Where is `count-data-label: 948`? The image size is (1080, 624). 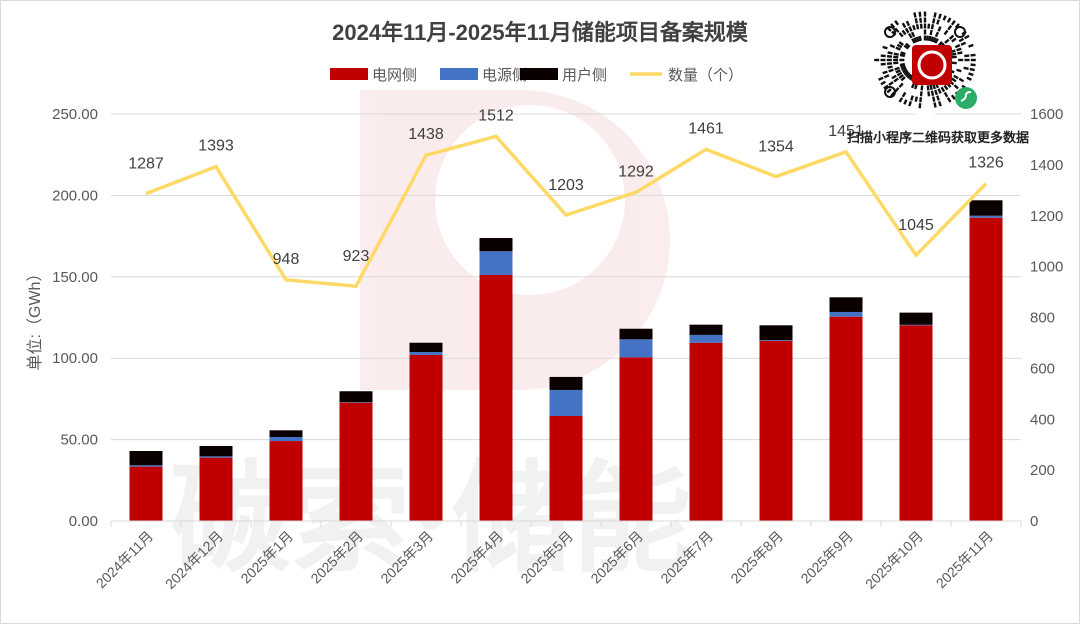 count-data-label: 948 is located at coordinates (286, 259).